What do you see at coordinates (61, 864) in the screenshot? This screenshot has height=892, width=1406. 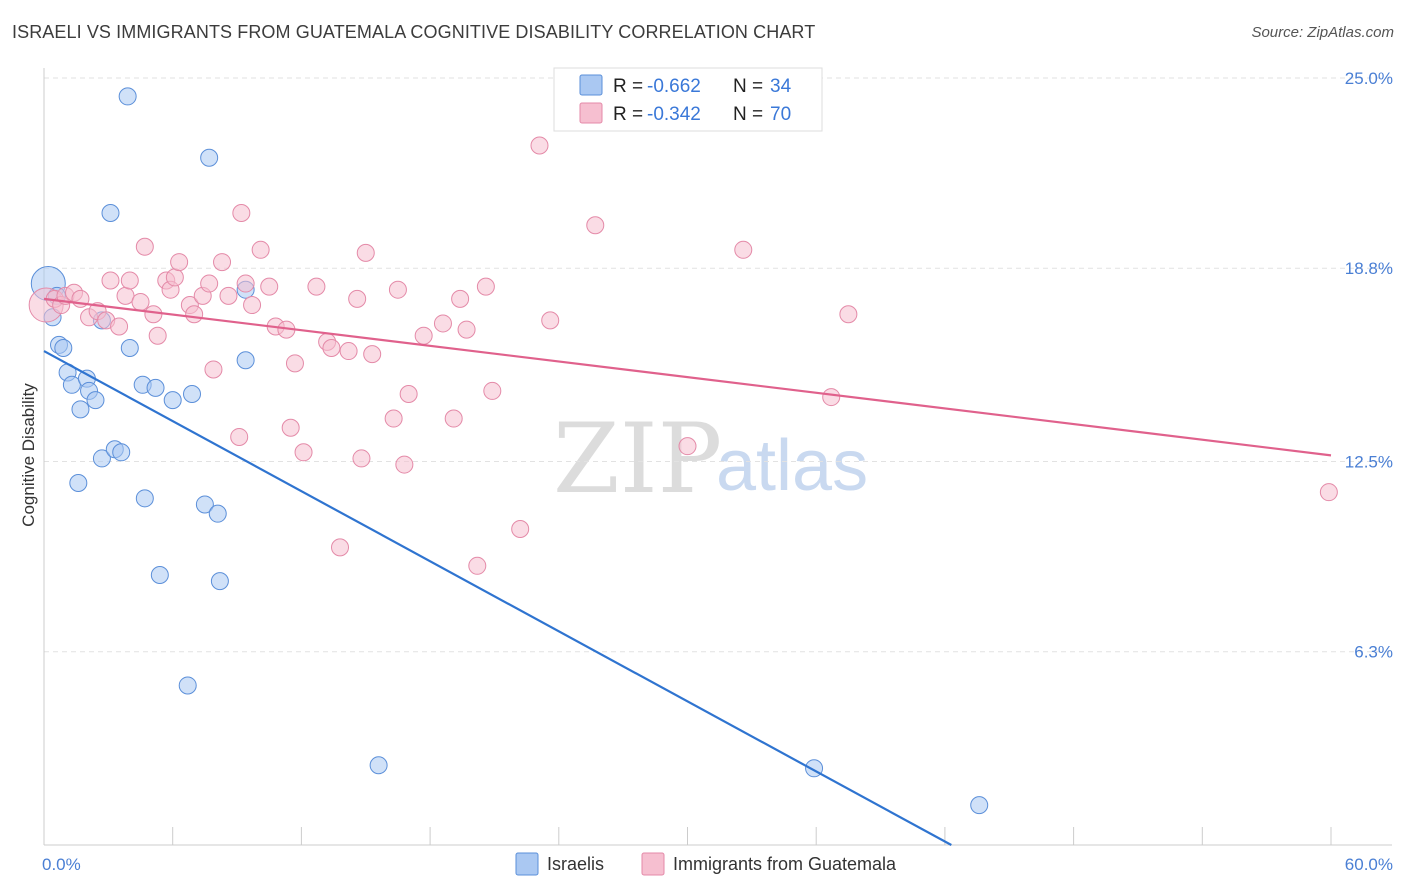 I see `x-tick-label: 0.0%` at bounding box center [61, 864].